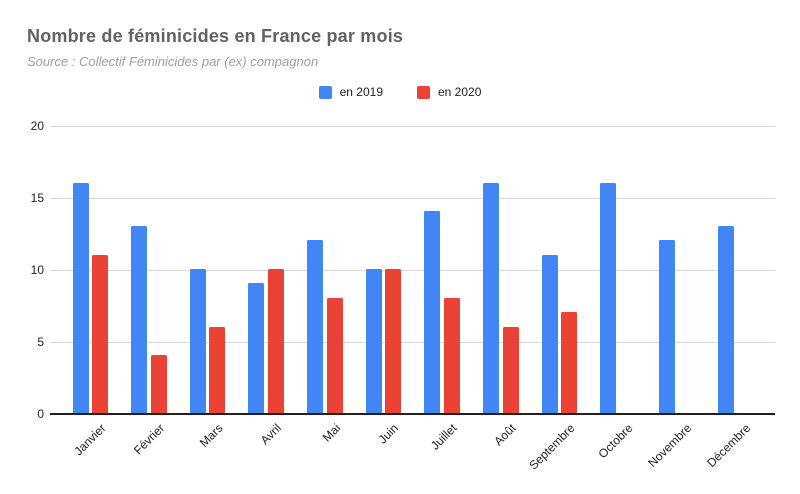 Image resolution: width=800 pixels, height=494 pixels. Describe the element at coordinates (215, 36) in the screenshot. I see `chart-title: Nombre de féminicides en France par mois` at that location.